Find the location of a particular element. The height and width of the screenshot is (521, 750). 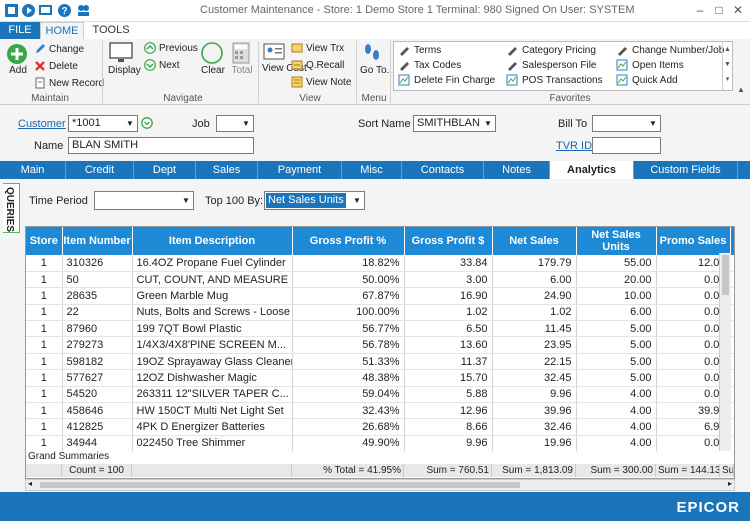

queries-side-tab: QUERIES is located at coordinates (11, 208).